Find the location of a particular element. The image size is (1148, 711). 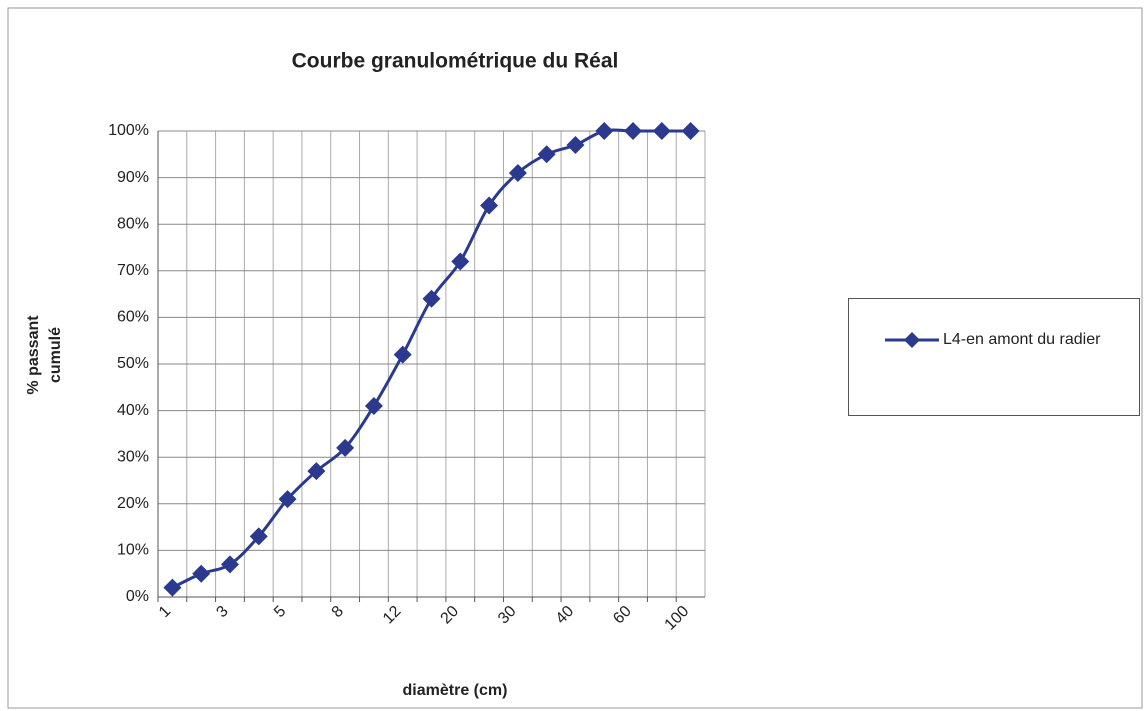

y-axis-label: % passant is located at coordinates (33, 355).